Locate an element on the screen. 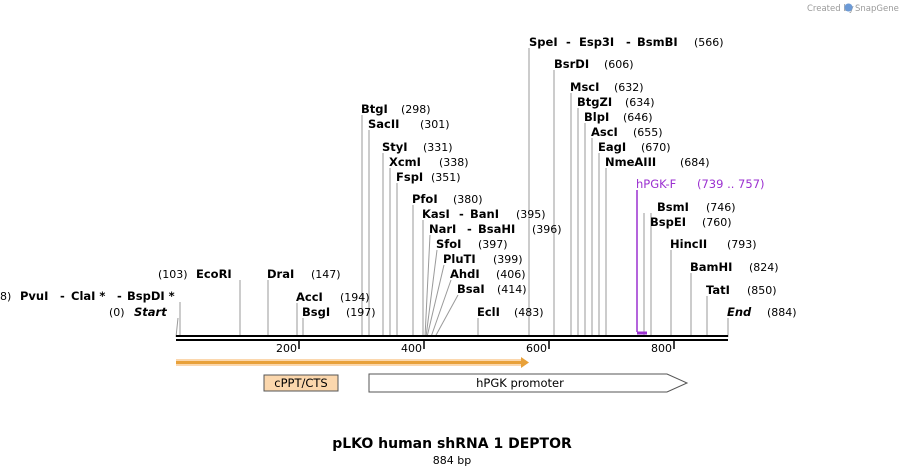 The width and height of the screenshot is (904, 475). site-pos: (331) is located at coordinates (438, 147).